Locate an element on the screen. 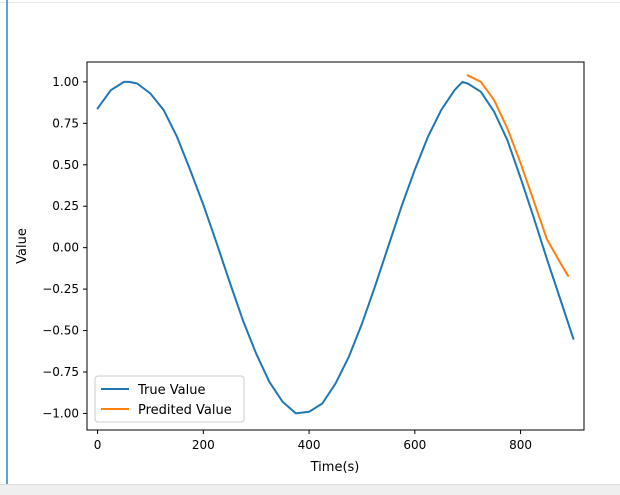 This screenshot has height=495, width=620. y-tick-label: −1.00 is located at coordinates (60, 413).